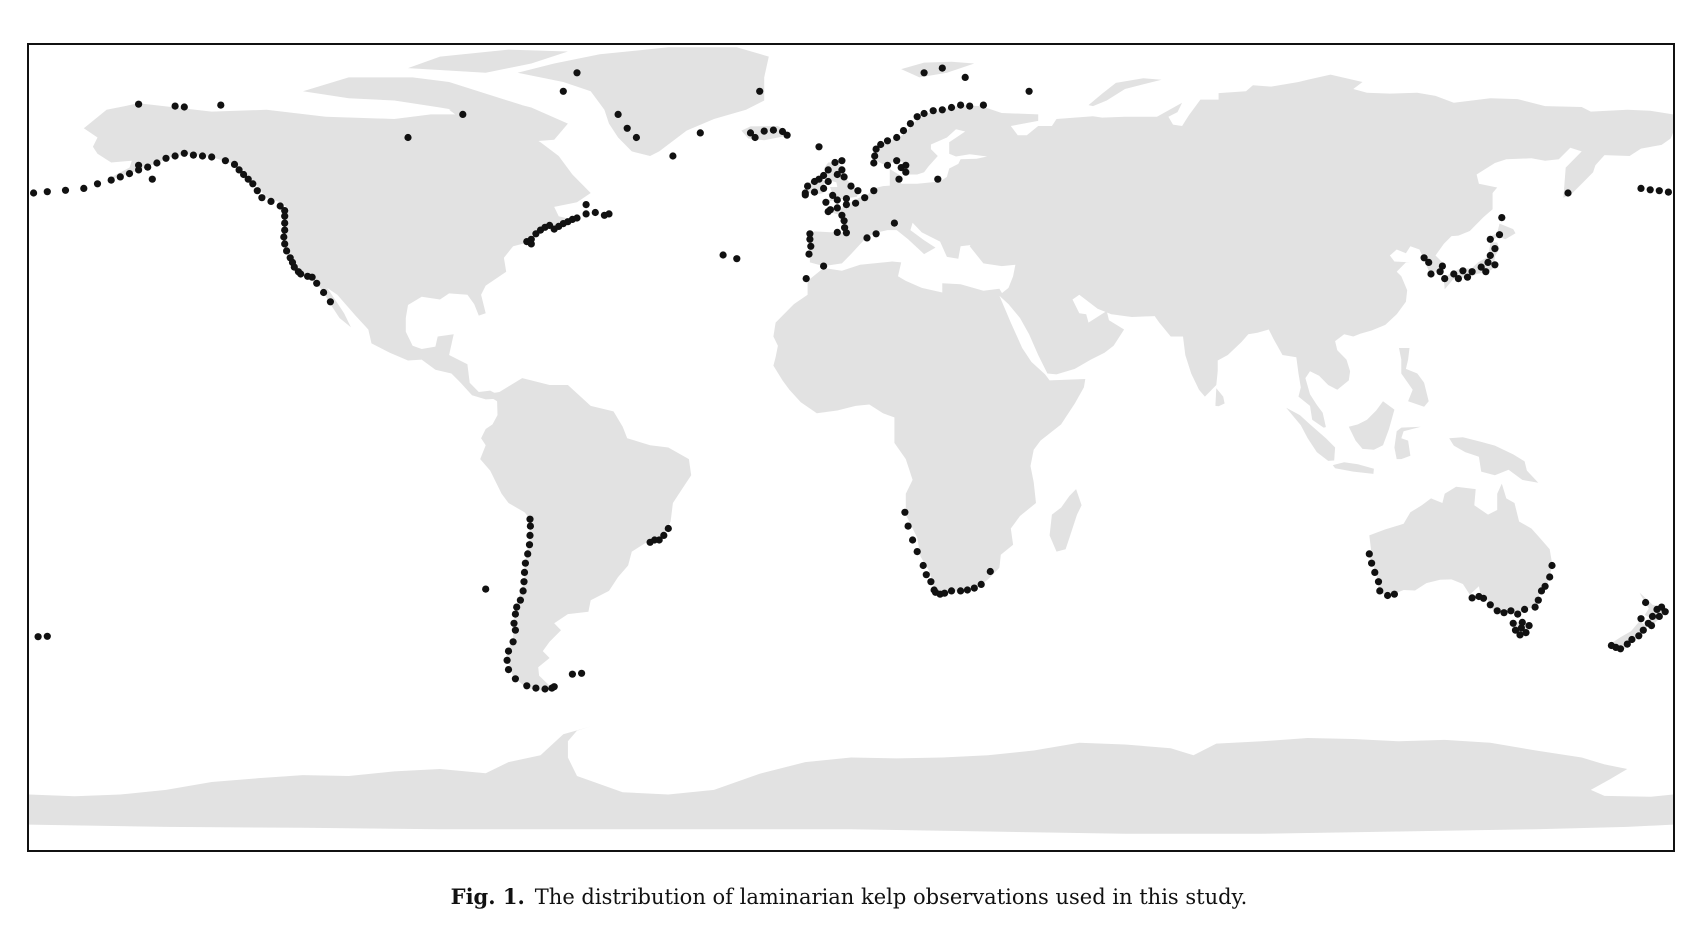  What do you see at coordinates (1220, 397) in the screenshot?
I see `land-sri-lanka` at bounding box center [1220, 397].